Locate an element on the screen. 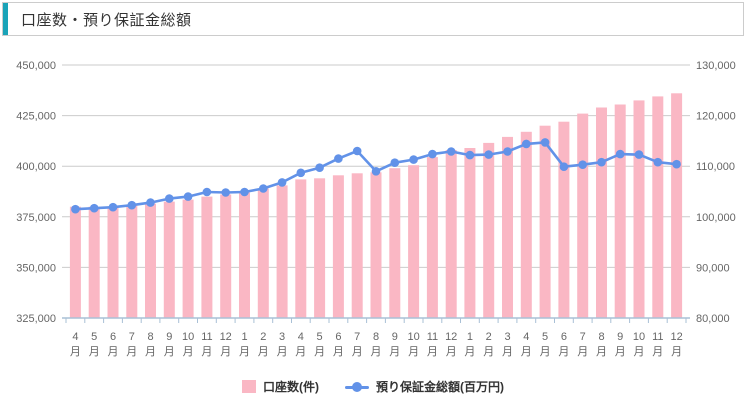 The width and height of the screenshot is (746, 403). legend-item-accounts: 口座数(件) is located at coordinates (280, 386).